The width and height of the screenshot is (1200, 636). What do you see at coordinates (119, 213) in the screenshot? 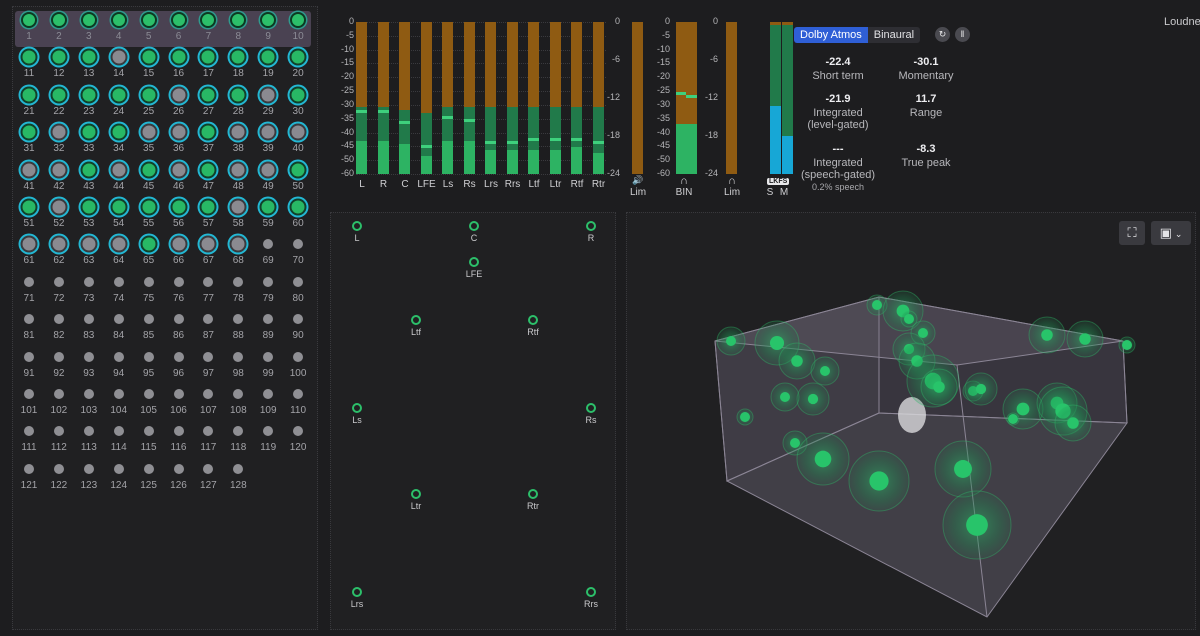
I see `object-54: 54` at bounding box center [119, 213].